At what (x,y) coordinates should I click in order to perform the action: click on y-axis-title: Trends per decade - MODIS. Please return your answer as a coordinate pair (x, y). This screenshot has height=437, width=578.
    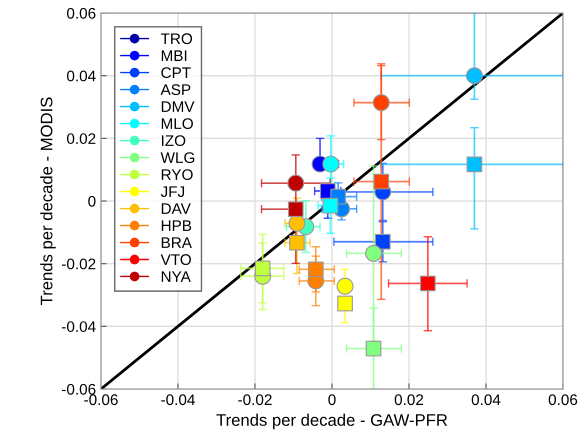
    Looking at the image, I should click on (48, 201).